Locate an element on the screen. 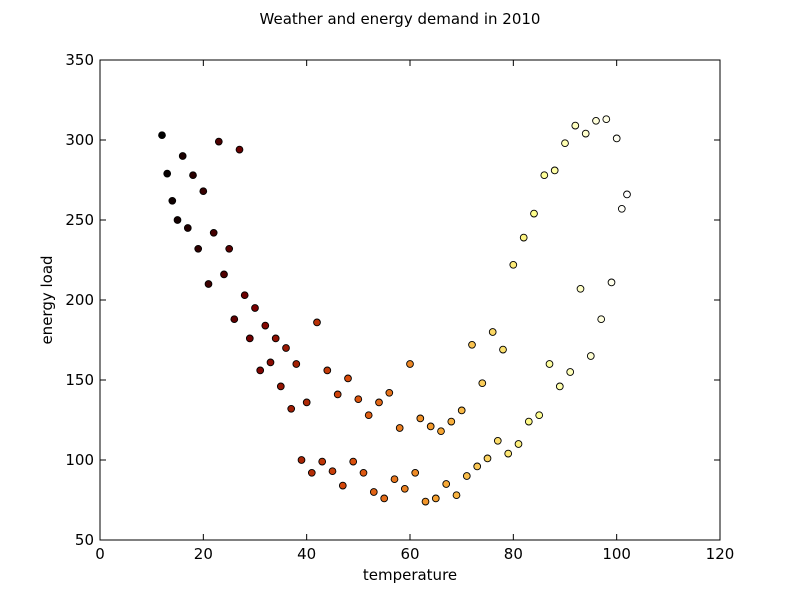  y-tick-label: 300 is located at coordinates (79, 140).